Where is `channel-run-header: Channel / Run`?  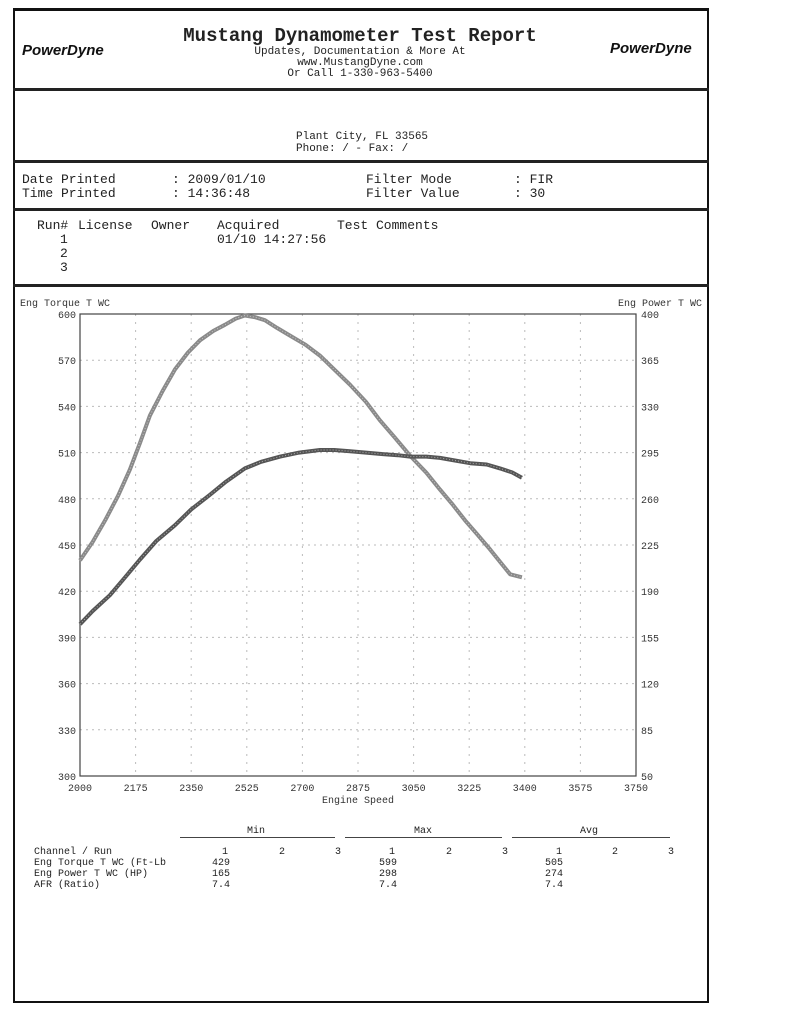 channel-run-header: Channel / Run is located at coordinates (73, 852).